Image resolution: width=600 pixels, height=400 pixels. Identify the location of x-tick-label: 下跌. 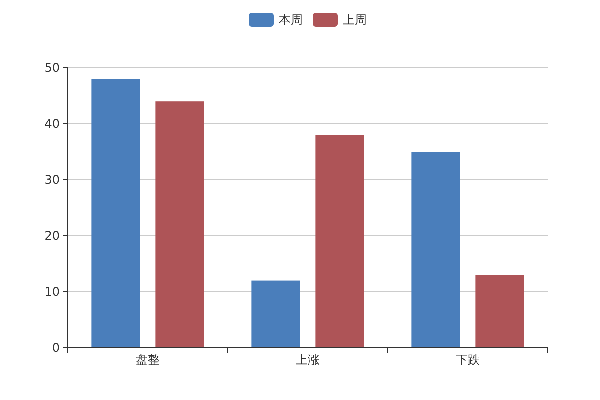
(468, 360).